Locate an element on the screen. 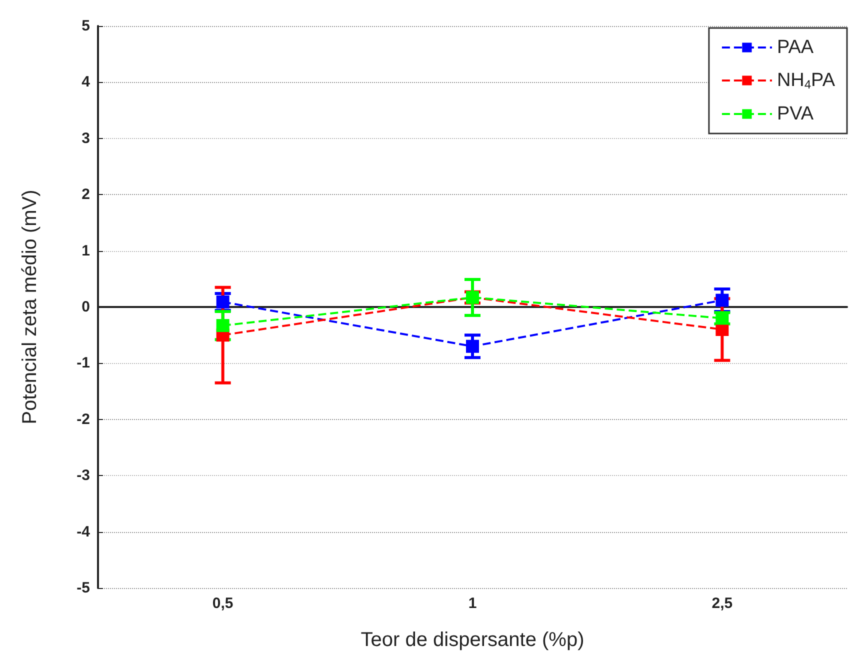  legend-label: PVA is located at coordinates (795, 114).